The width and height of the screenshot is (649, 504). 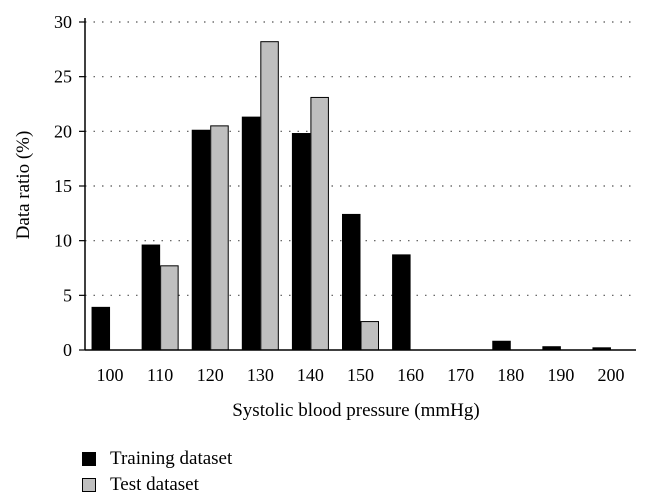 I want to click on legend-swatch-test, so click(x=89, y=485).